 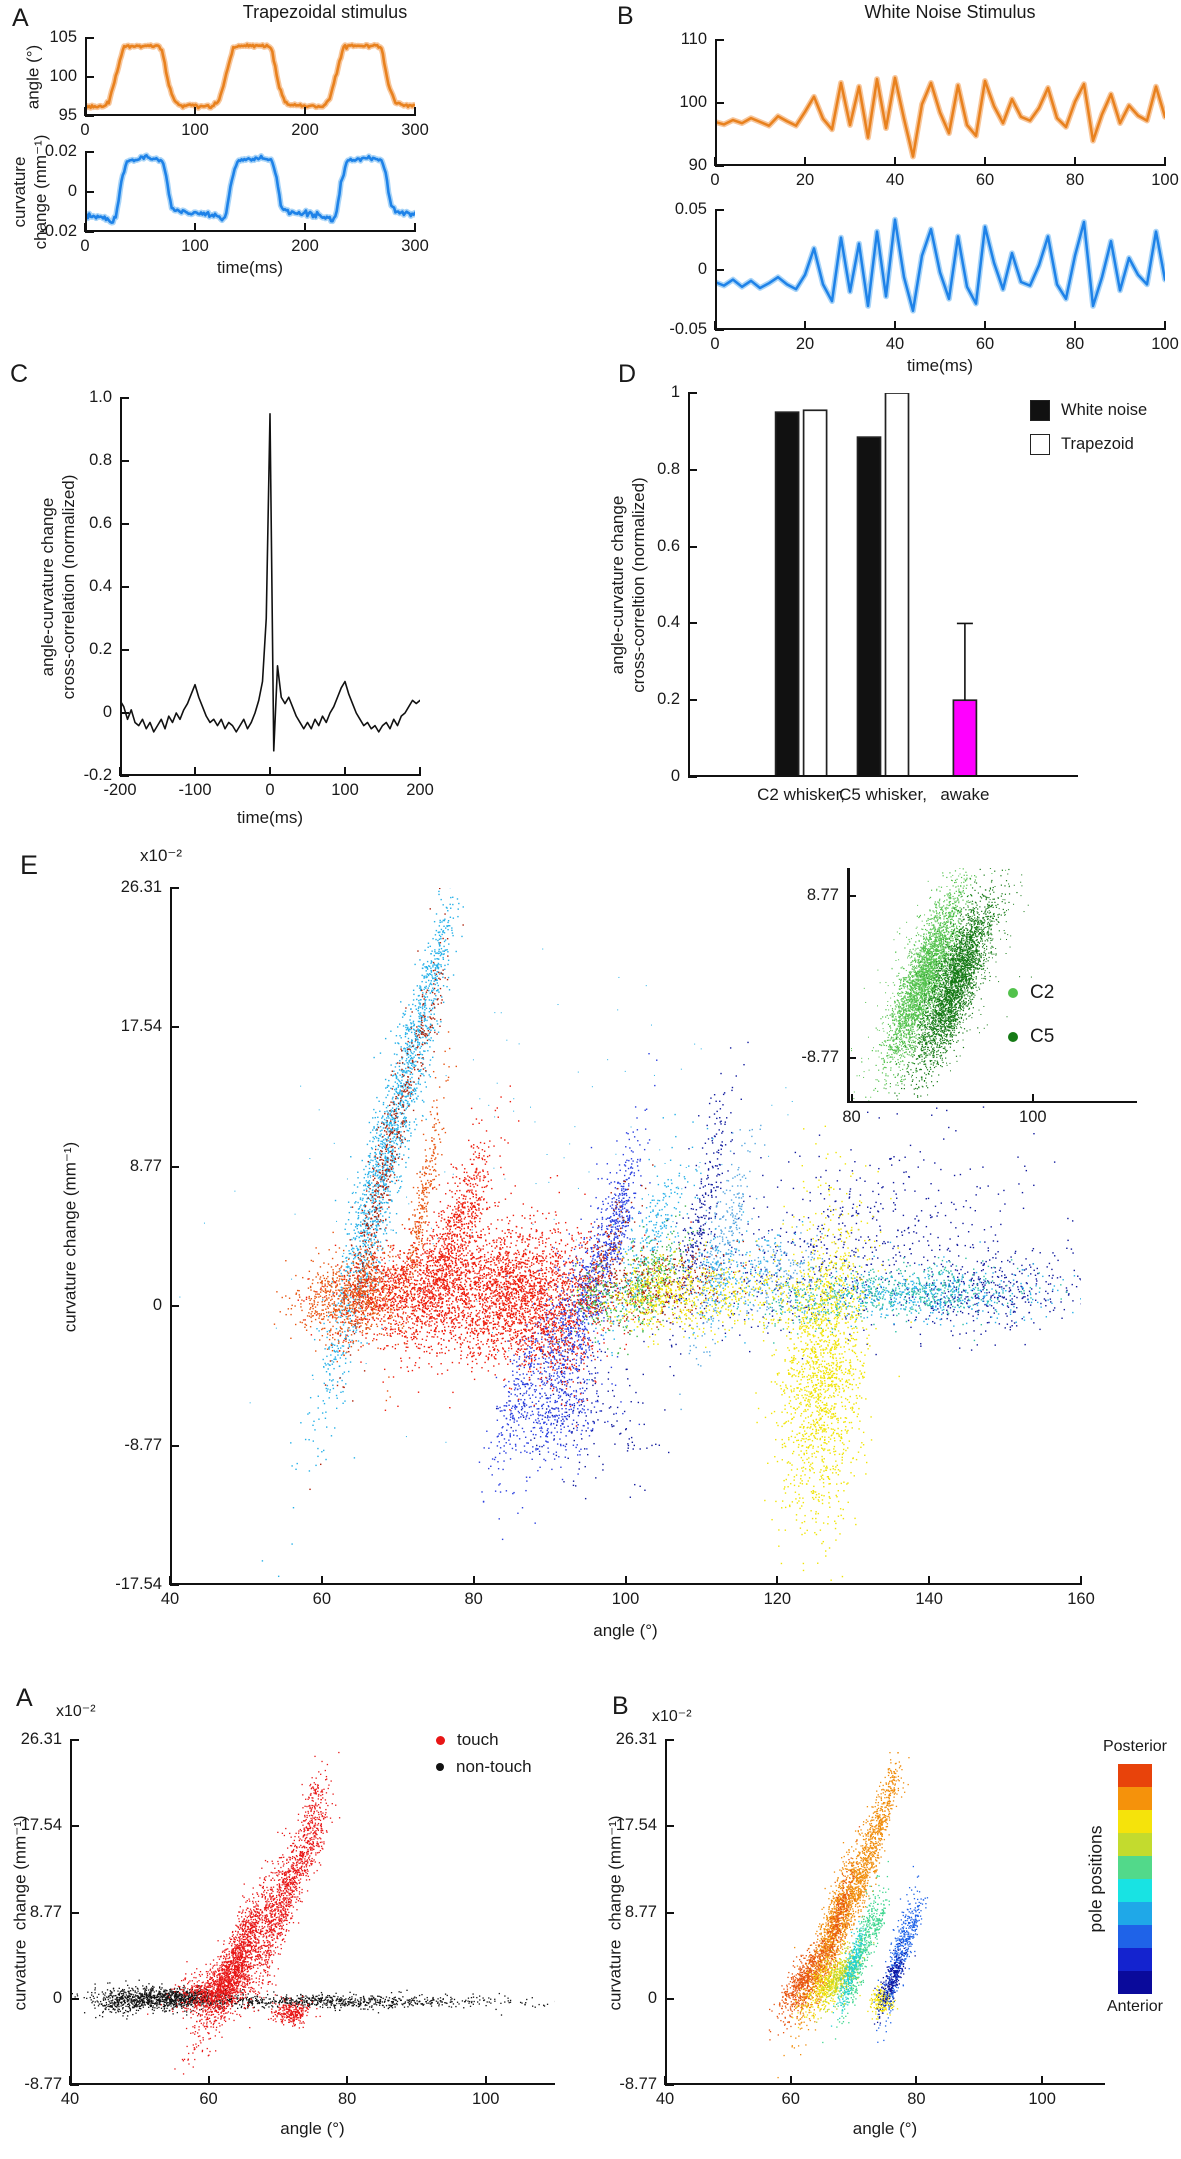 I want to click on trapezoid-label: Trapezoid, so click(x=1097, y=444).